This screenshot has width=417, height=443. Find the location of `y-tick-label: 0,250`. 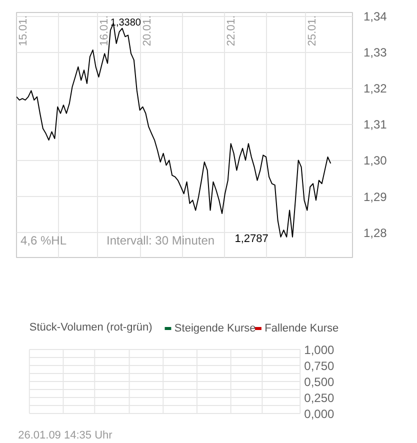

y-tick-label: 0,250 is located at coordinates (319, 398).